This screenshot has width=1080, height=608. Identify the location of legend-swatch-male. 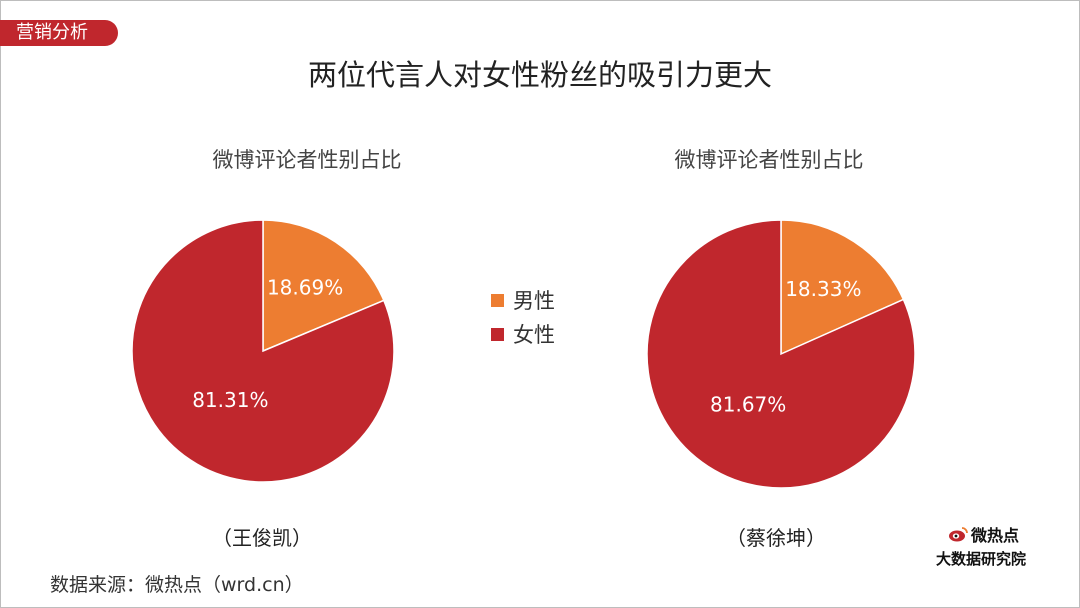
(497, 300).